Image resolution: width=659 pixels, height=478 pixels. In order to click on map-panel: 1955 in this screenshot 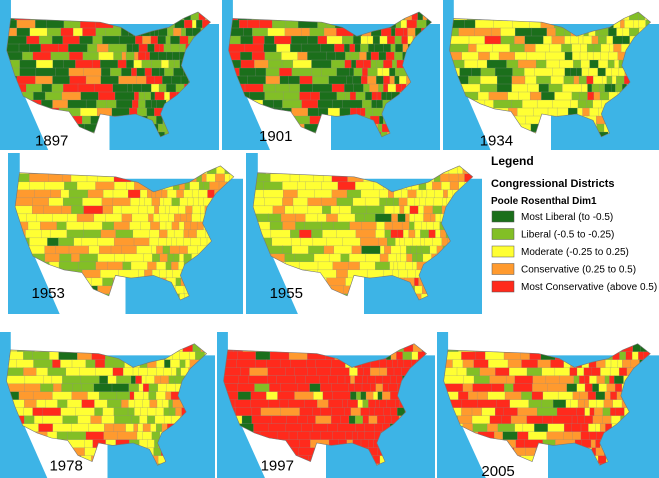, I will do `click(364, 233)`.